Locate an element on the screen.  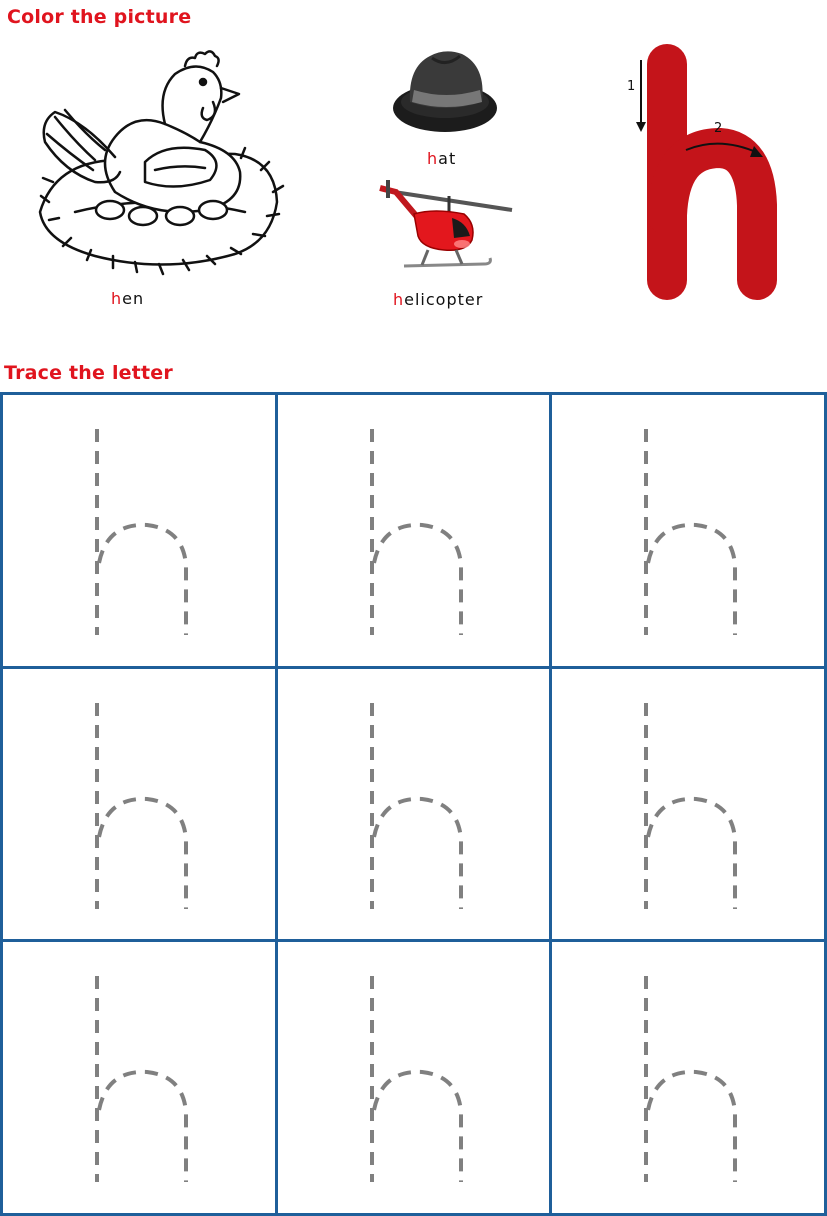
stroke-2-number: 2 is located at coordinates (718, 128).